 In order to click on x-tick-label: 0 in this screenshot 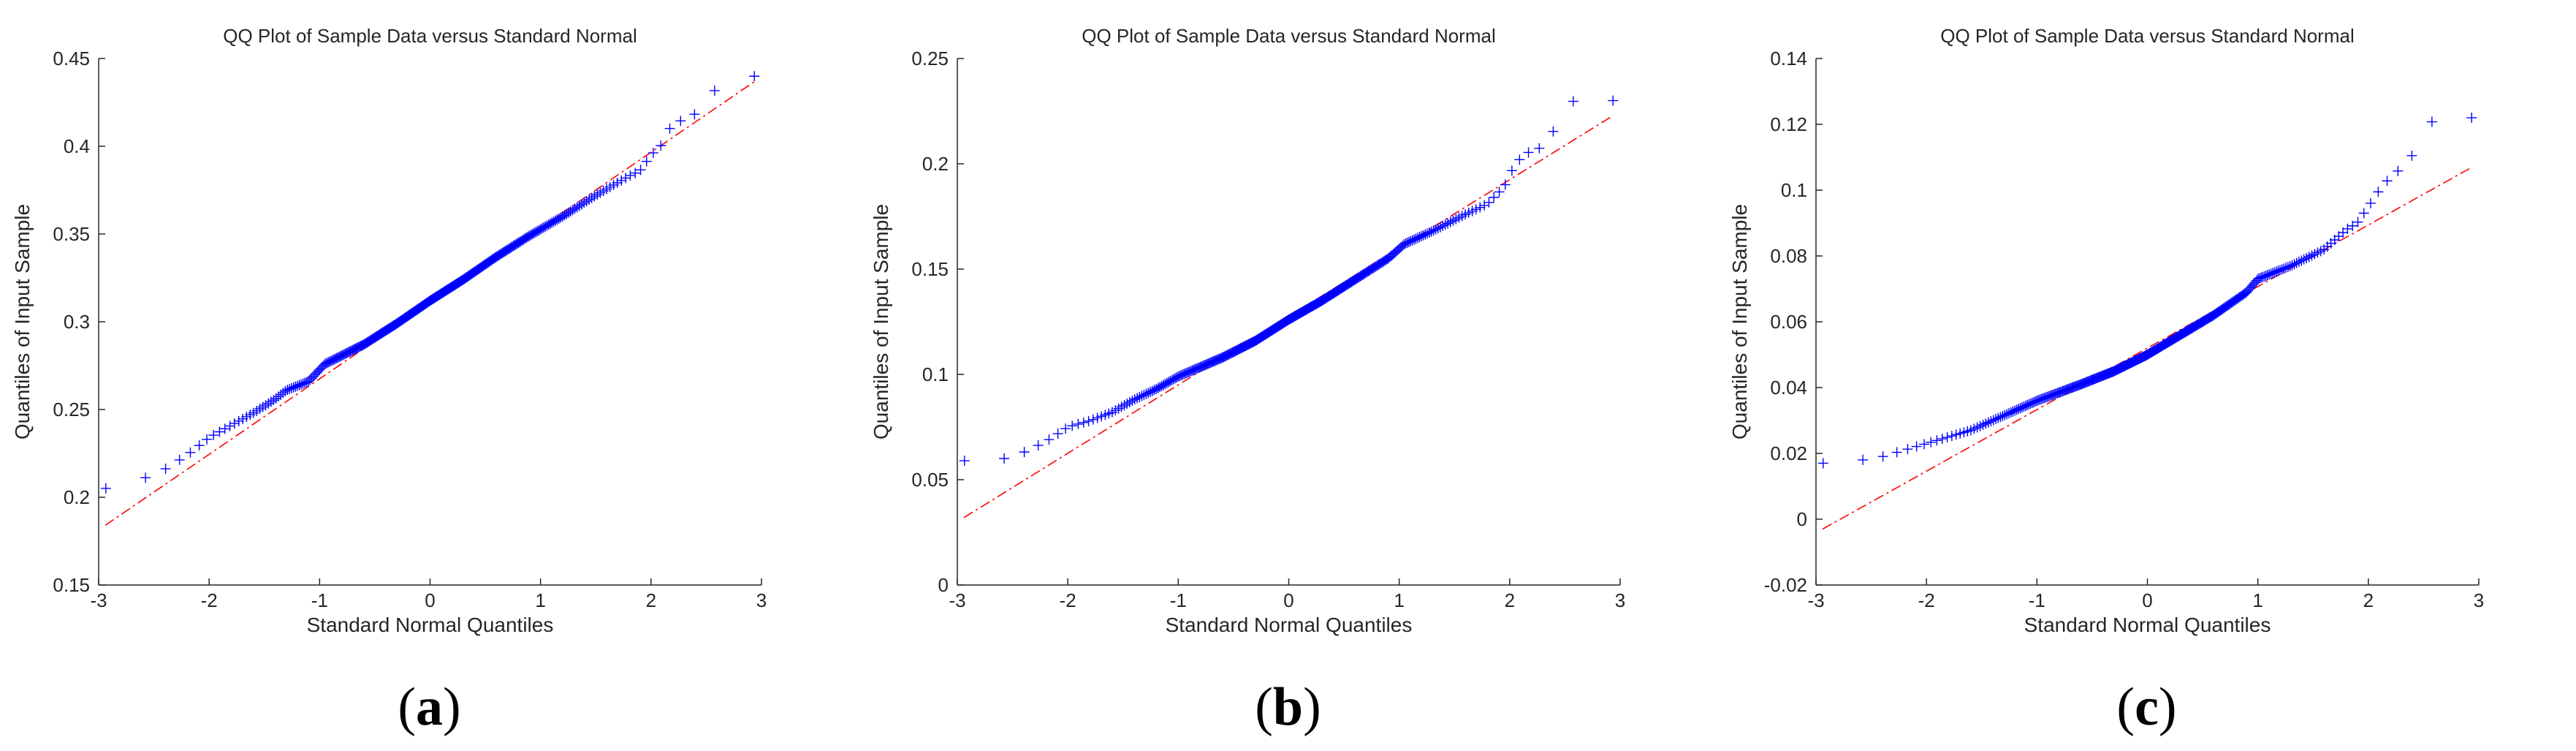, I will do `click(2147, 600)`.